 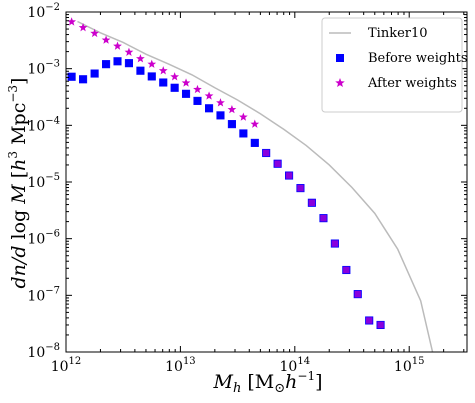 What do you see at coordinates (412, 83) in the screenshot?
I see `legend-label: After weights` at bounding box center [412, 83].